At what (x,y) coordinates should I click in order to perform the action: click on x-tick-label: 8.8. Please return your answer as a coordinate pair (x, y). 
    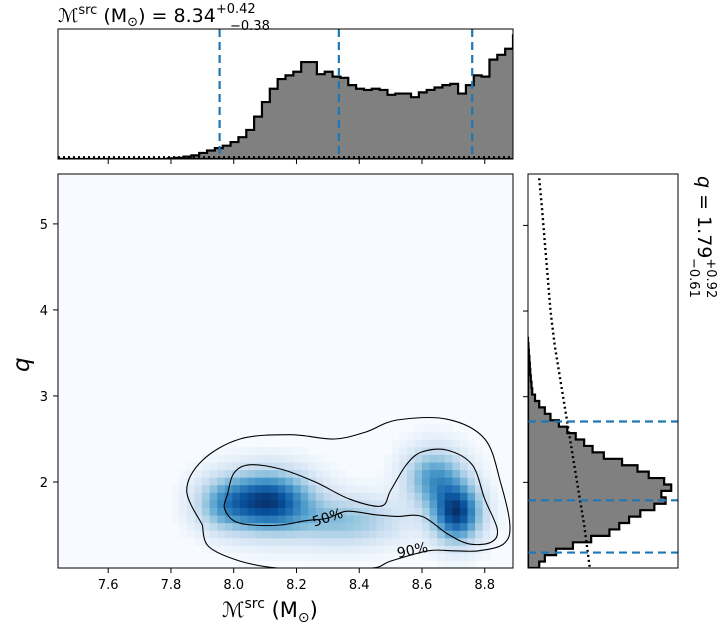
    Looking at the image, I should click on (484, 585).